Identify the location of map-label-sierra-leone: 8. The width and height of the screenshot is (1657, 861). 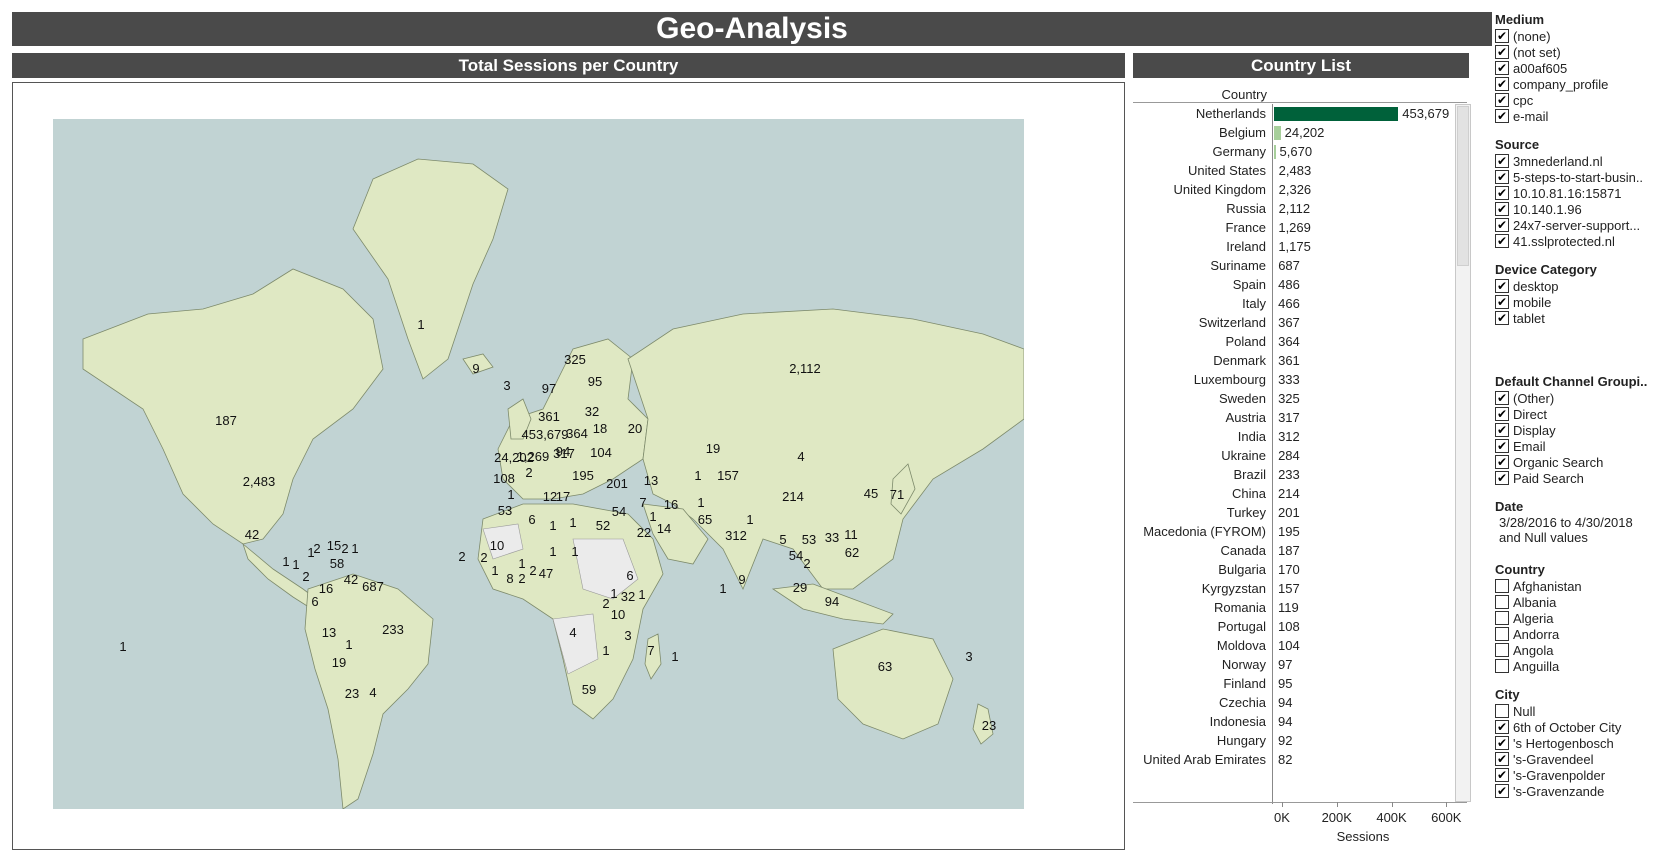
(509, 578).